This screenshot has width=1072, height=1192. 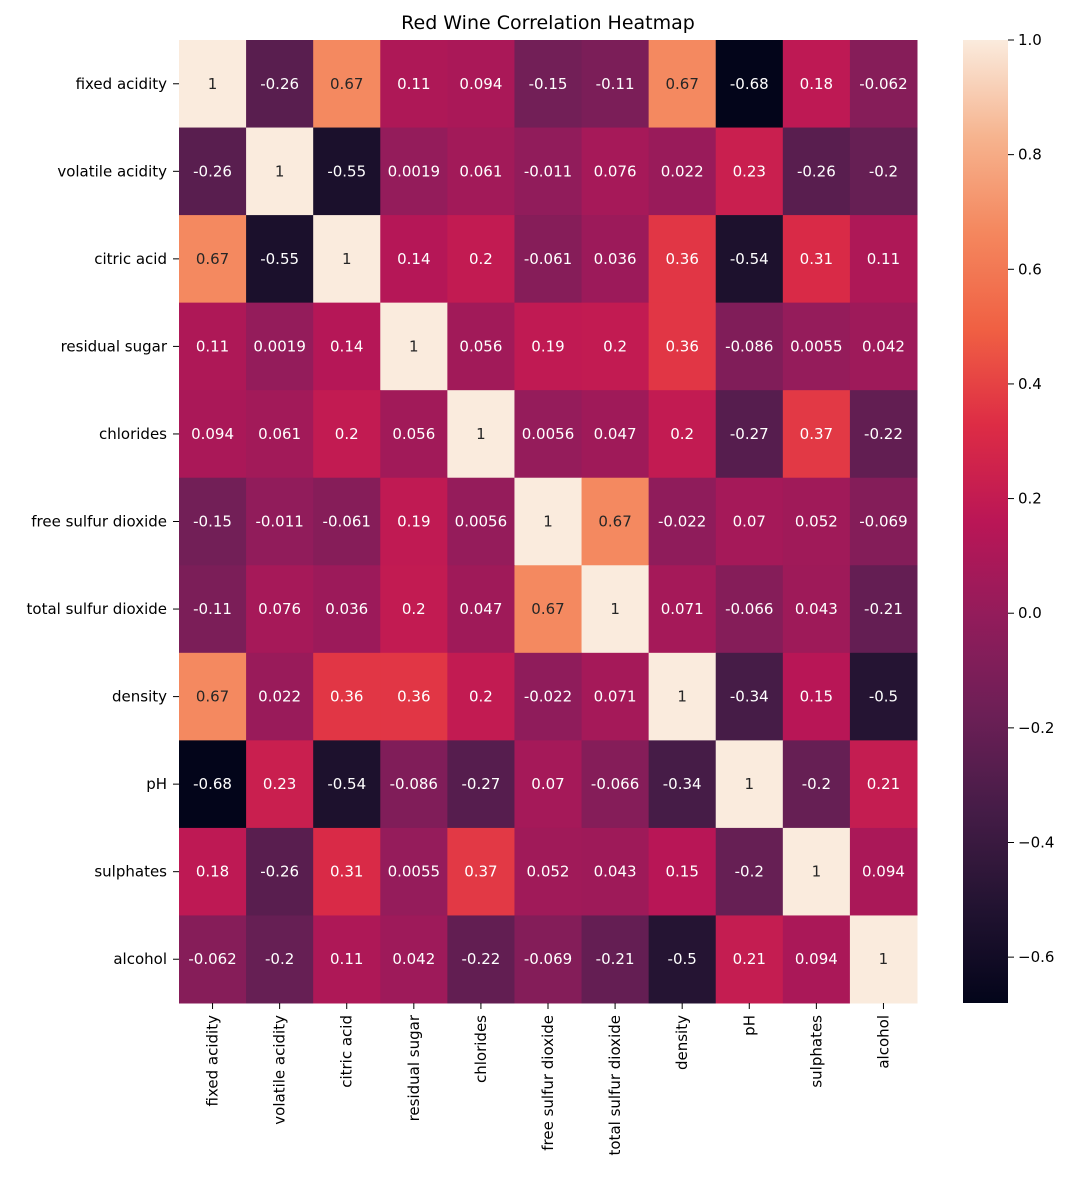 I want to click on y-tick-label: density, so click(x=139, y=697).